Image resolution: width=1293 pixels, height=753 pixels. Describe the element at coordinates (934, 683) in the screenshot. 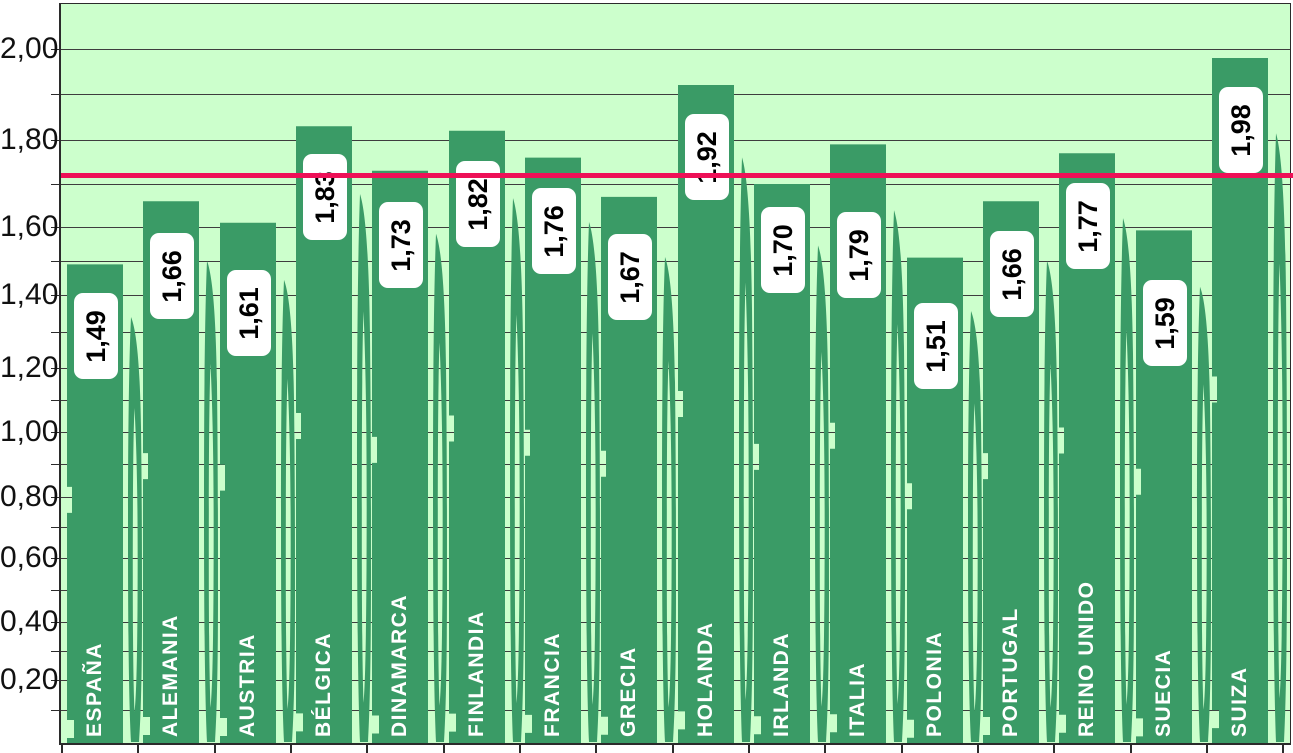

I see `category-label: POLONIA` at that location.